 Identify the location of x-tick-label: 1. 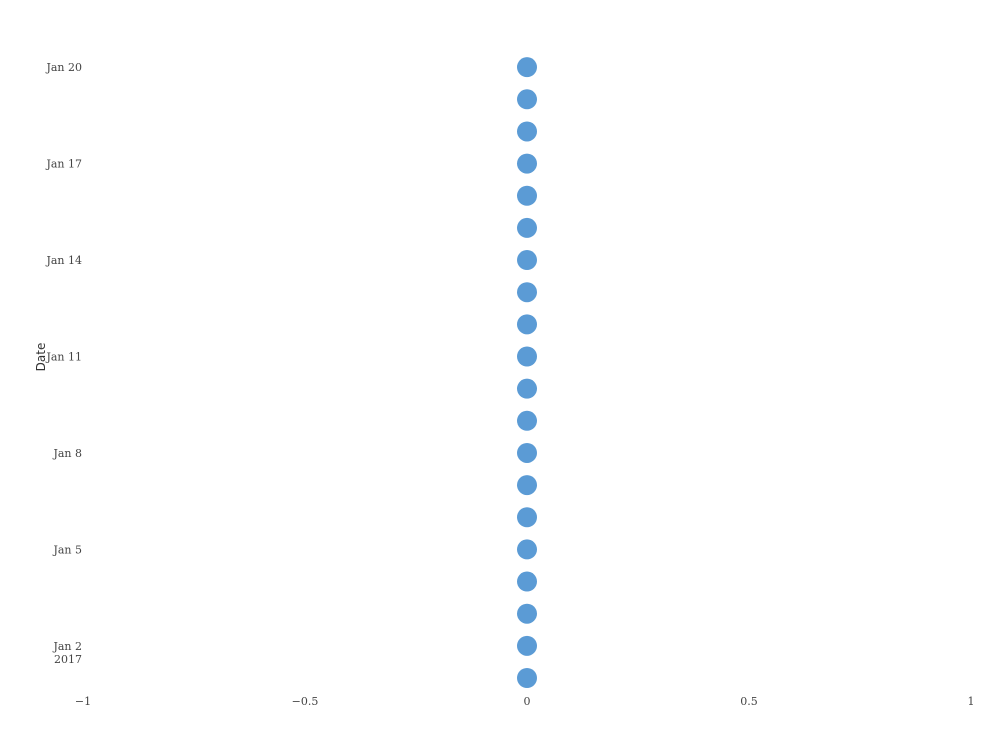
(971, 701).